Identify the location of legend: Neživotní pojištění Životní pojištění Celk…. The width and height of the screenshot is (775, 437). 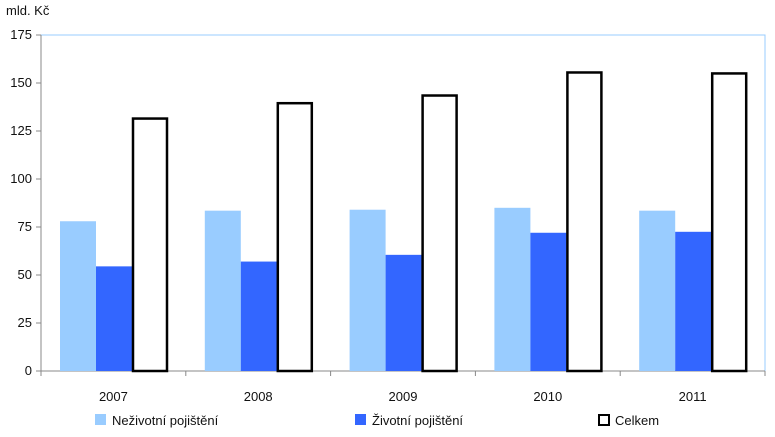
(377, 420).